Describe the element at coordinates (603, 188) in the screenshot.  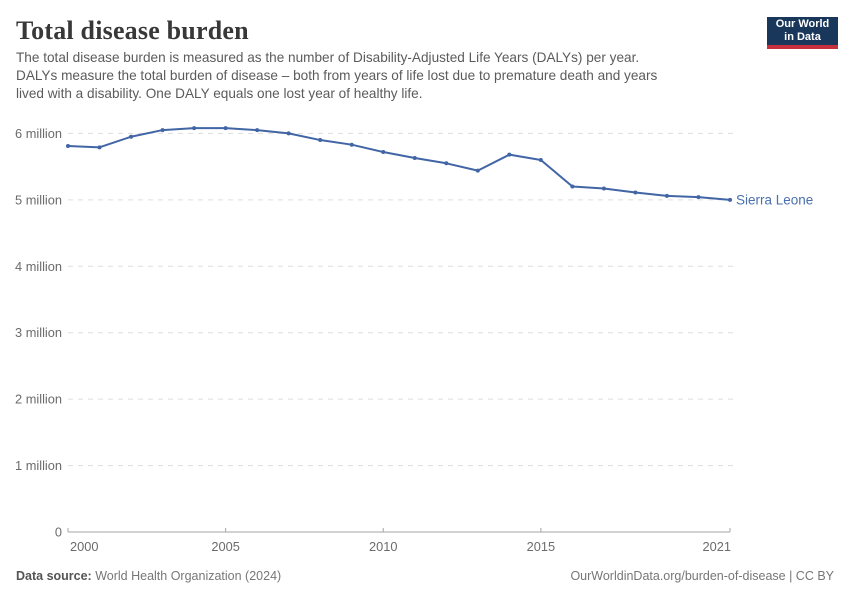
I see `data-point-2017` at that location.